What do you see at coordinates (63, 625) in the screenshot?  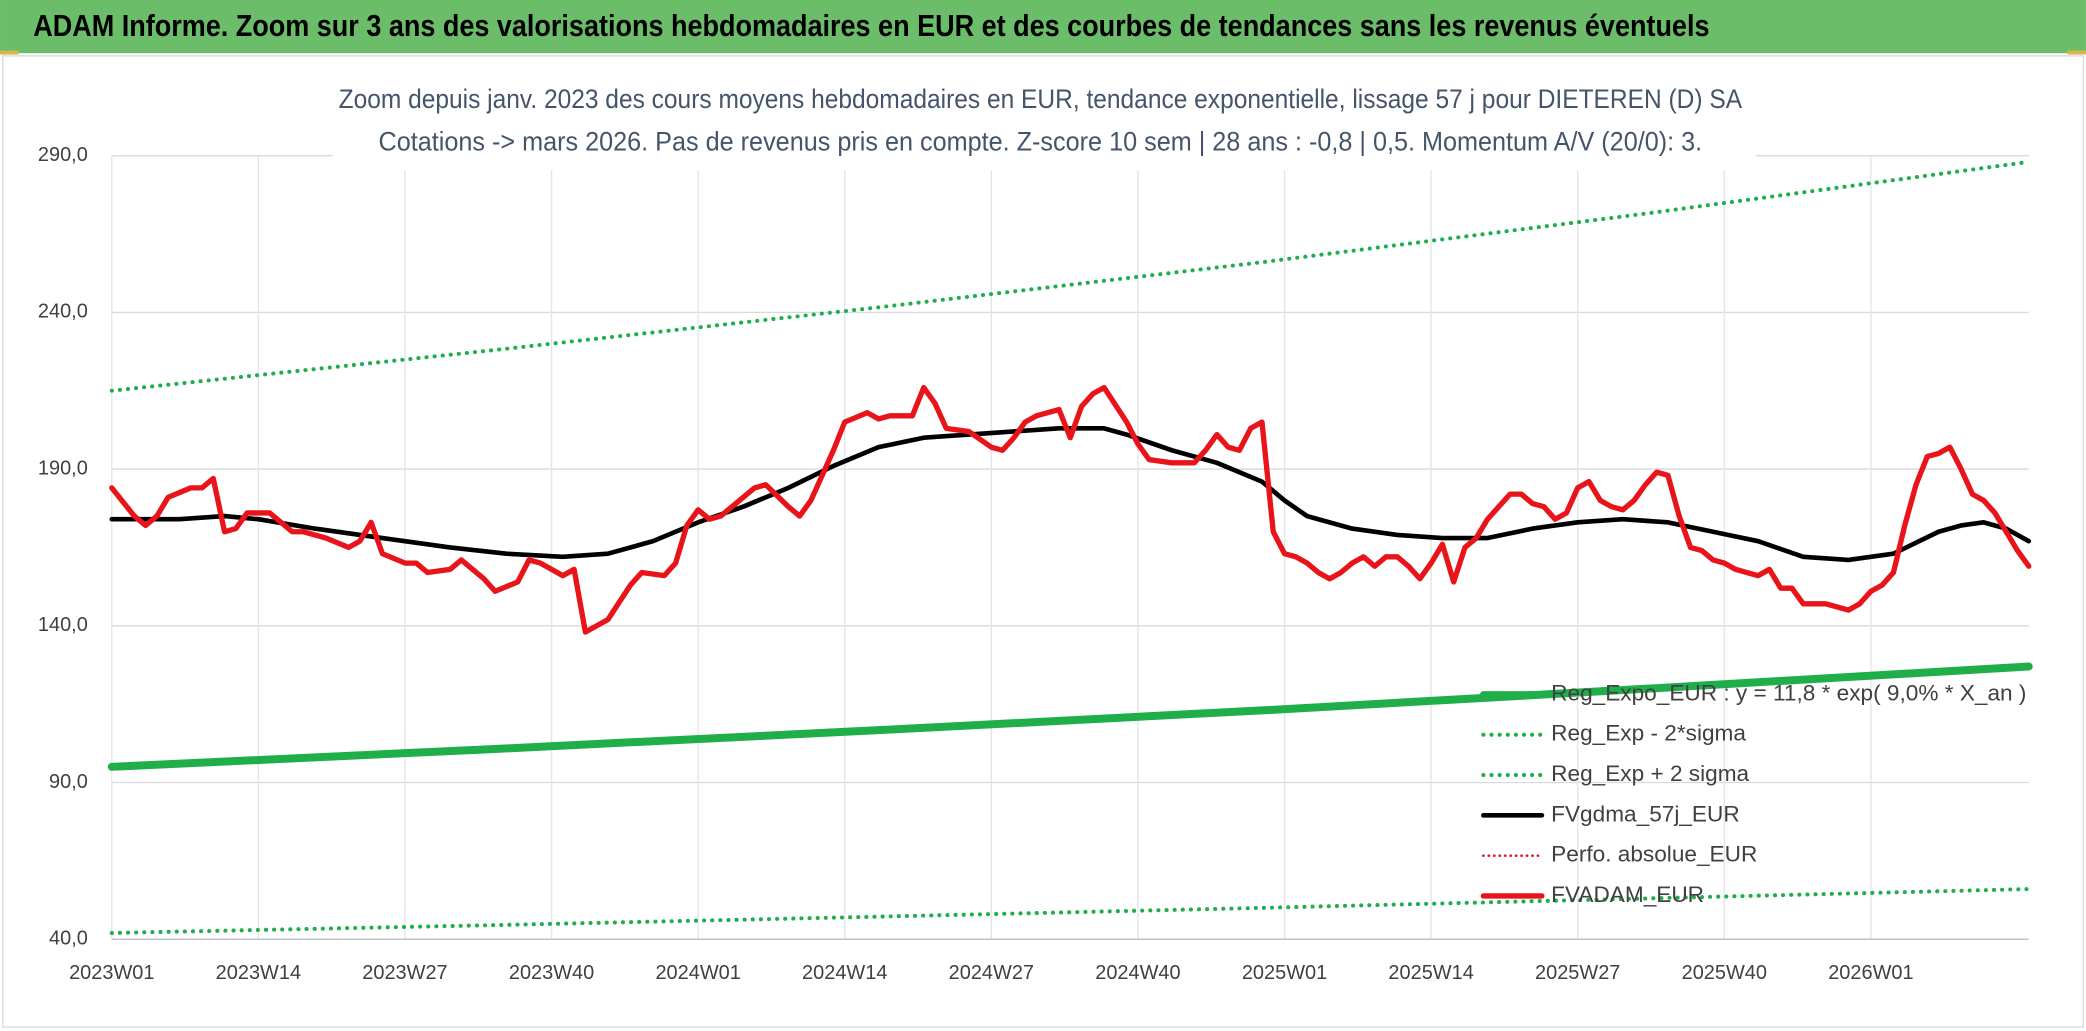 I see `y-tick-label: 140,0` at bounding box center [63, 625].